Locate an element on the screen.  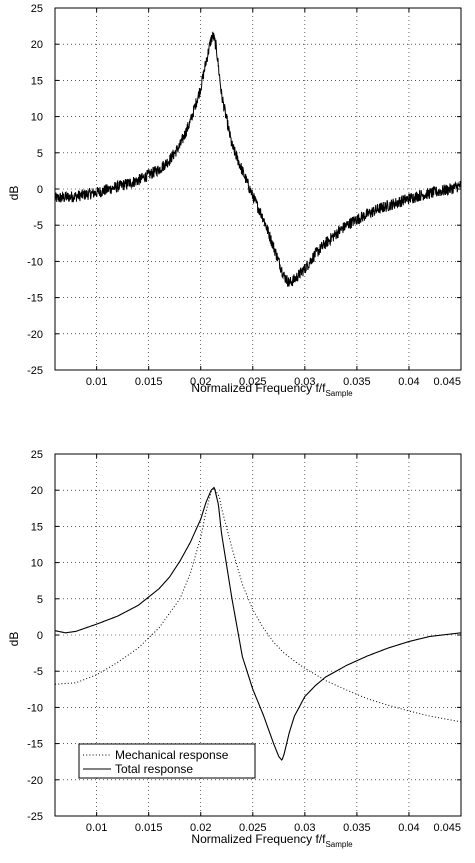
legend-box is located at coordinates (167, 761).